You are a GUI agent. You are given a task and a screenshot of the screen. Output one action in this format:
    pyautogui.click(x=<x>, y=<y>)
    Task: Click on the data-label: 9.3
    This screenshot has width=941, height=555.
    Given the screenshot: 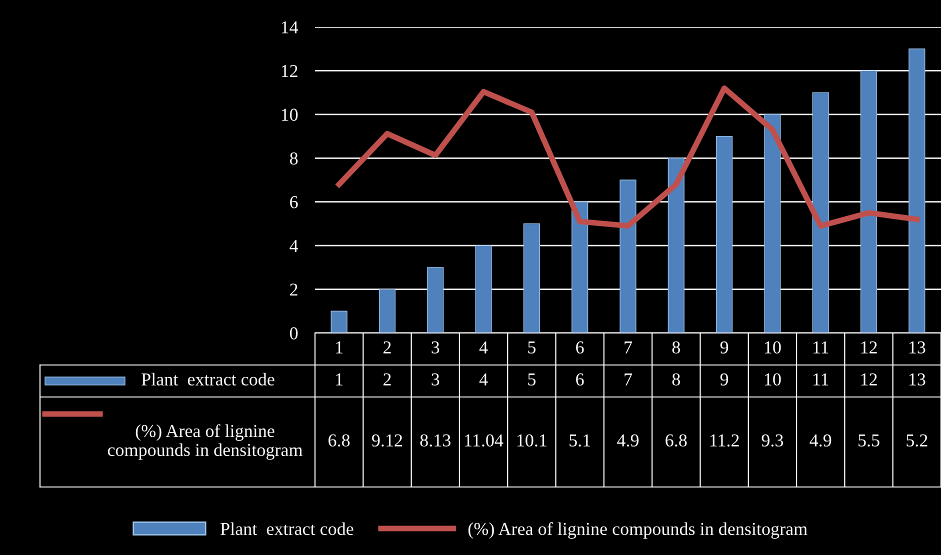 What is the action you would take?
    pyautogui.click(x=773, y=440)
    